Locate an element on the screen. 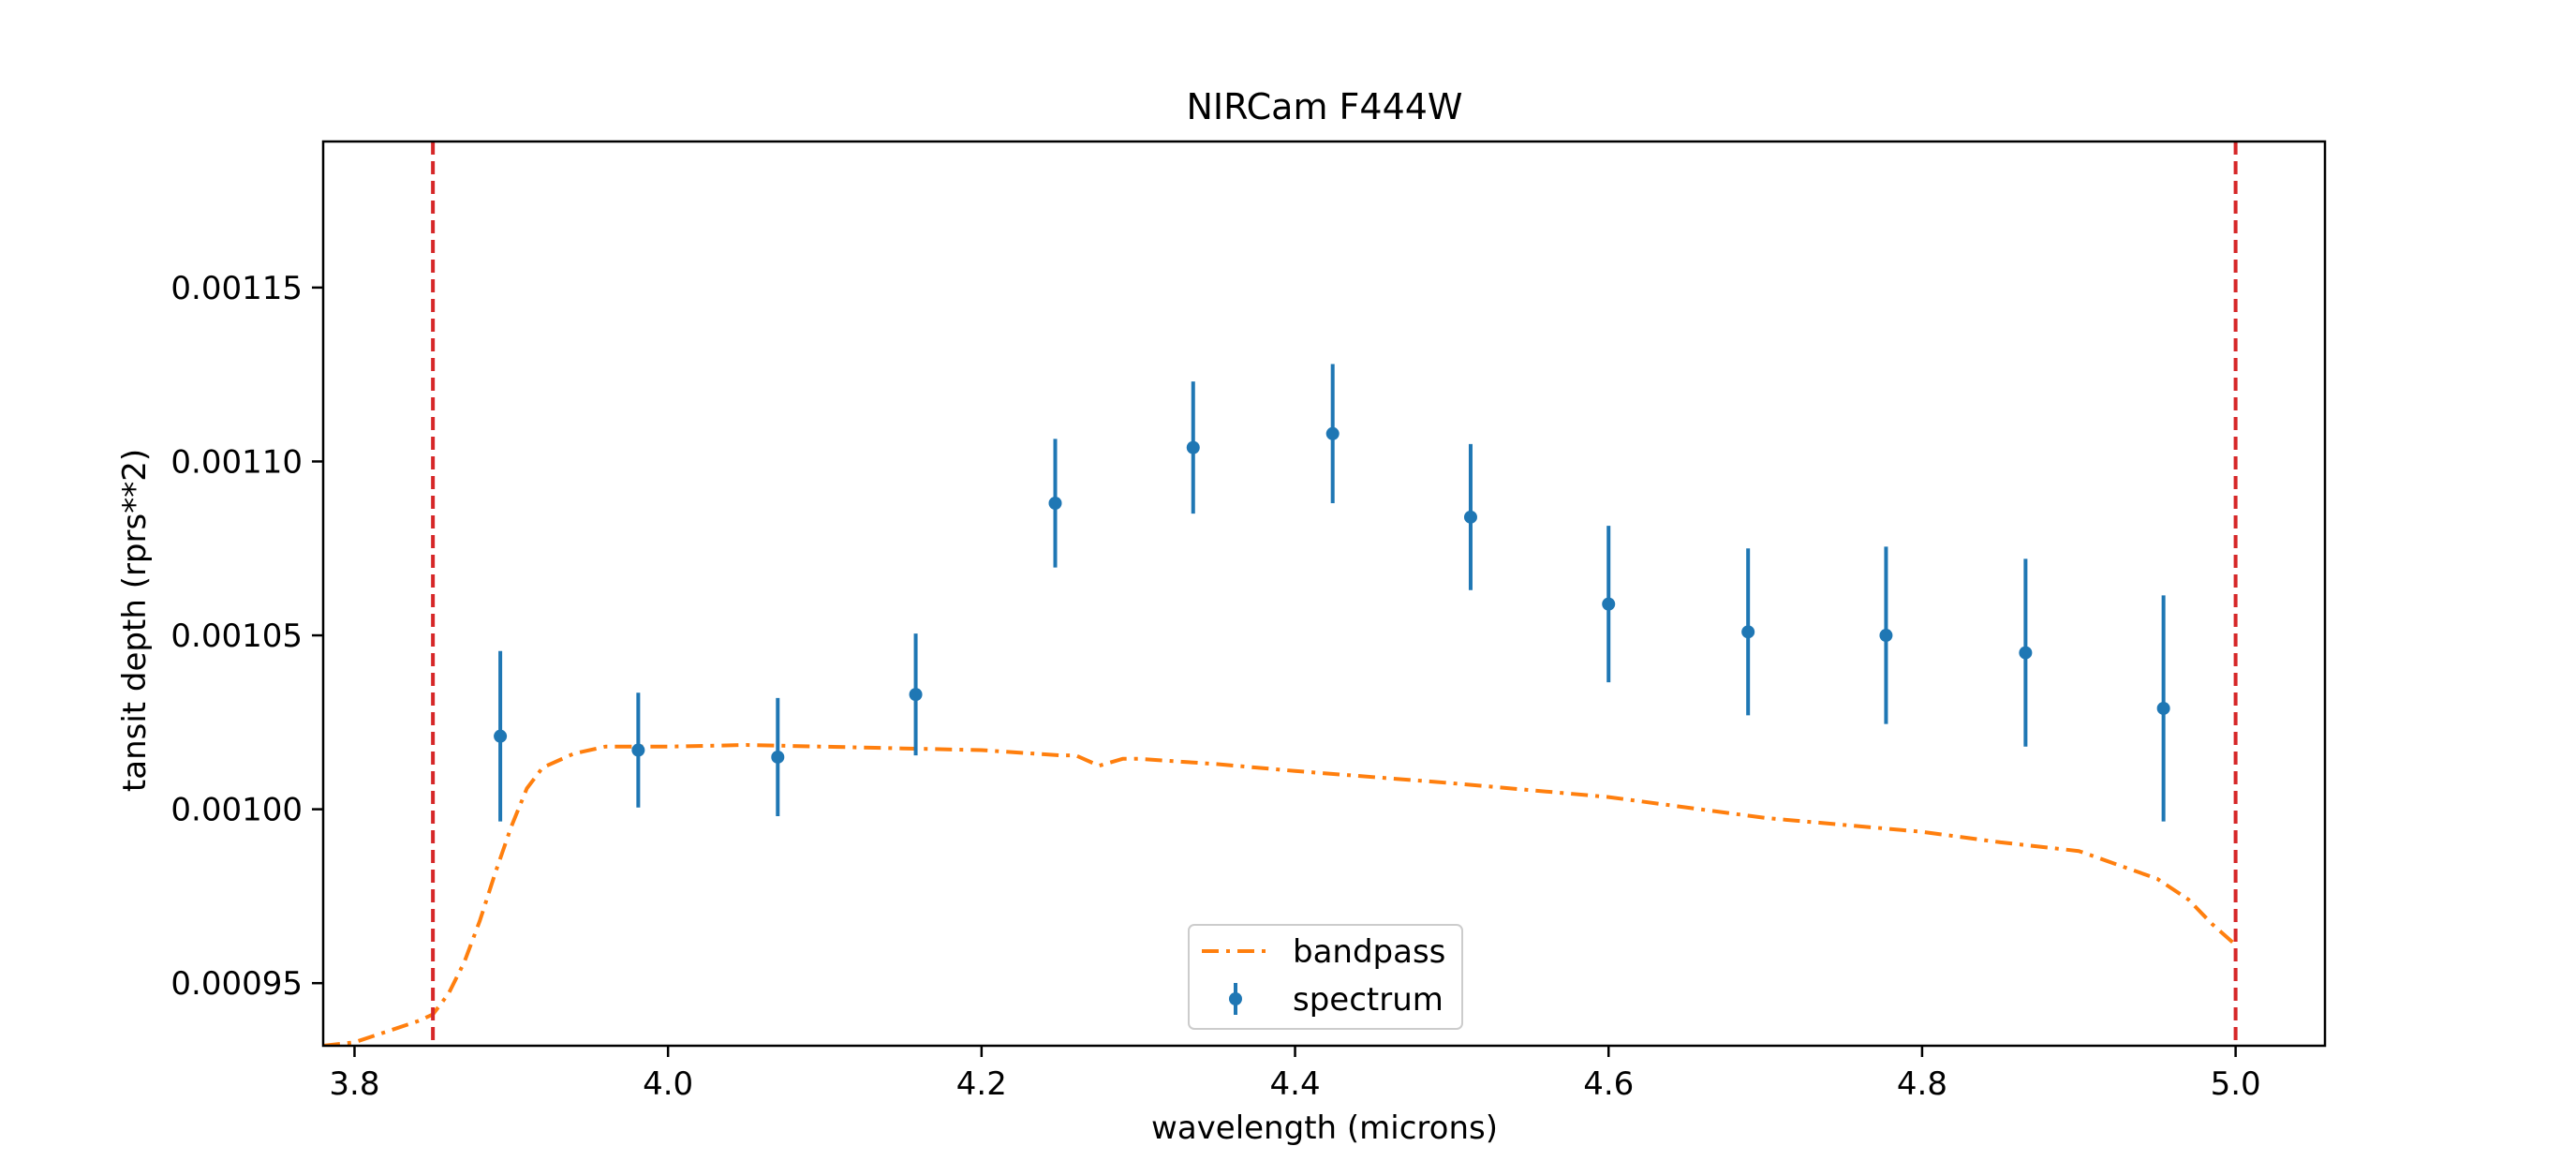 This screenshot has height=1176, width=2576. legend: bandpass spectrum is located at coordinates (1325, 977).